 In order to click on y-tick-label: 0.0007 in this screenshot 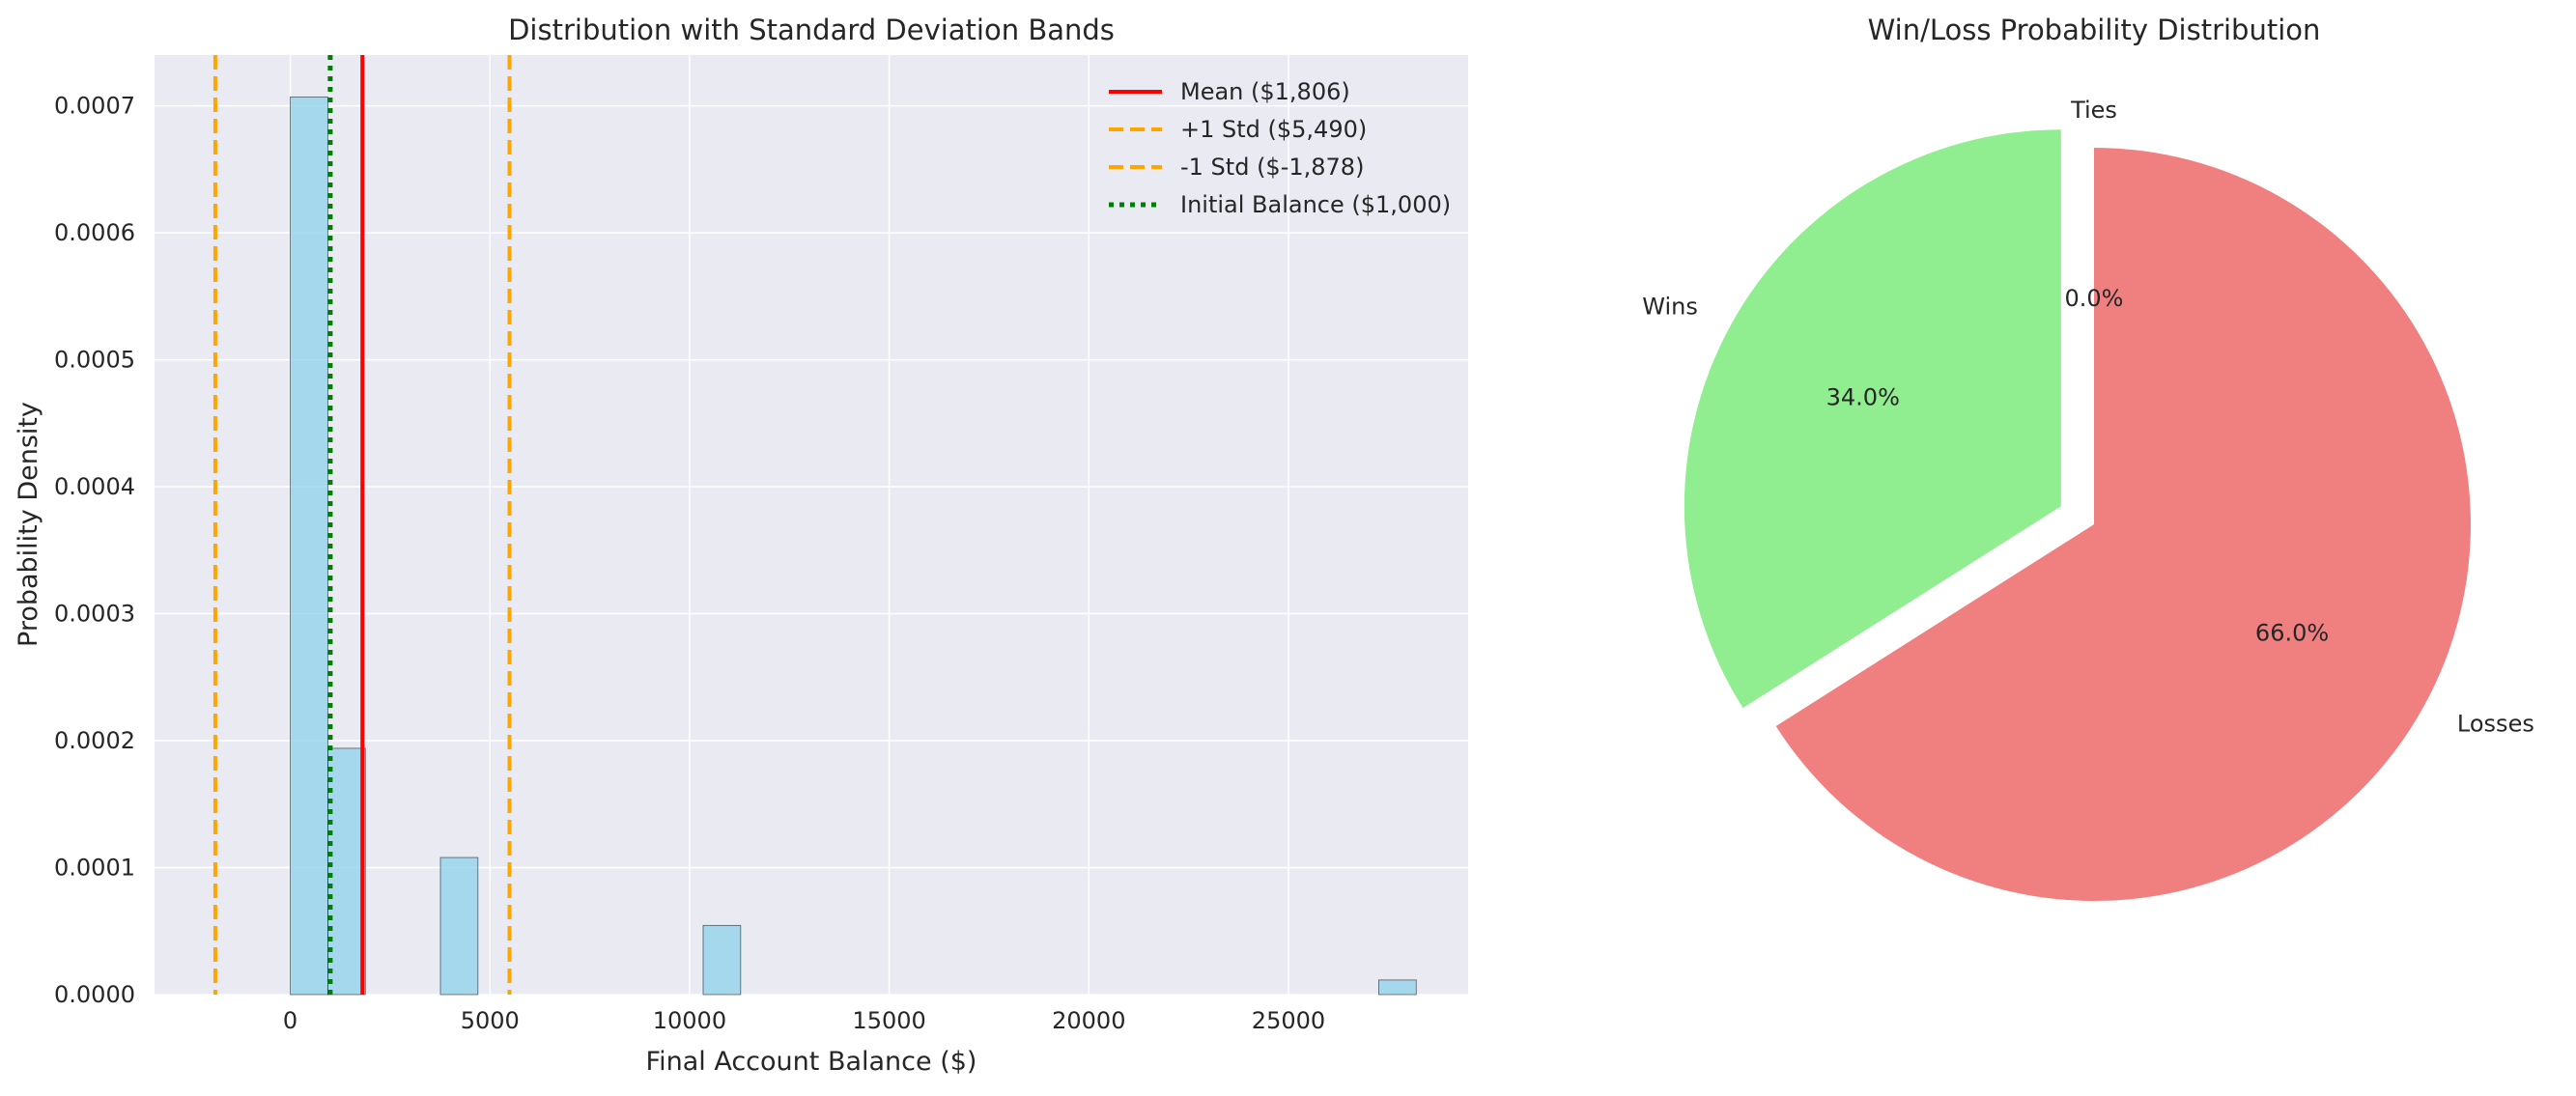, I will do `click(94, 107)`.